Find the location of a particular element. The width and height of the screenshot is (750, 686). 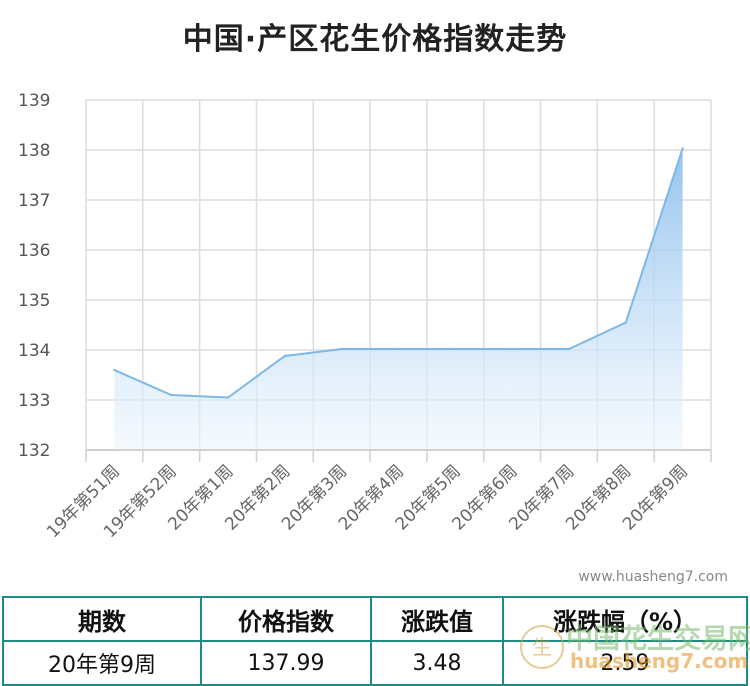

y-tick-label: 135 is located at coordinates (34, 301).